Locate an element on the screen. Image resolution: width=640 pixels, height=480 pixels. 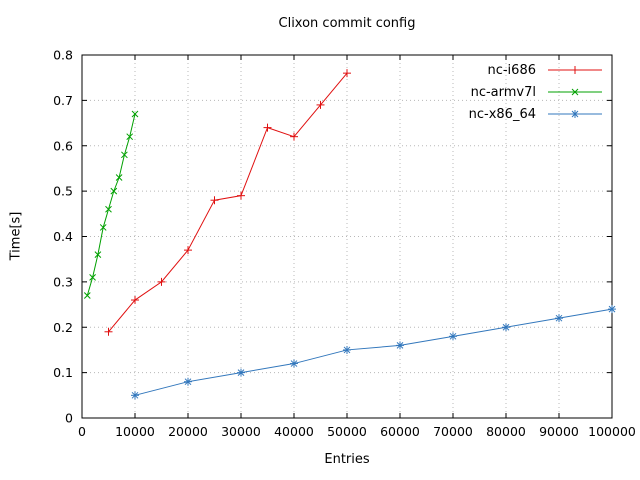
svg-text: 50000 is located at coordinates (347, 431).